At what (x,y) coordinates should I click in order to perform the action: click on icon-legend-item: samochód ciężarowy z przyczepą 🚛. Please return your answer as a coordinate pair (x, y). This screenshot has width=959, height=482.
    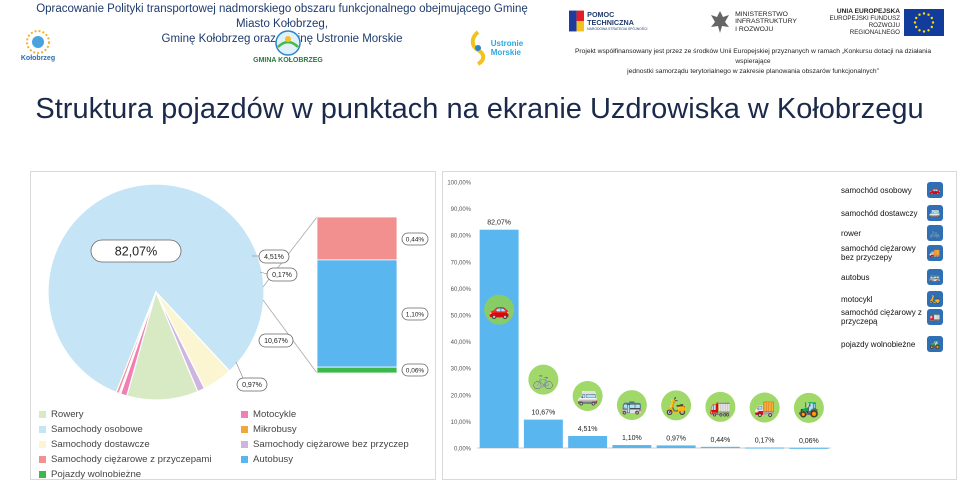
    Looking at the image, I should click on (893, 317).